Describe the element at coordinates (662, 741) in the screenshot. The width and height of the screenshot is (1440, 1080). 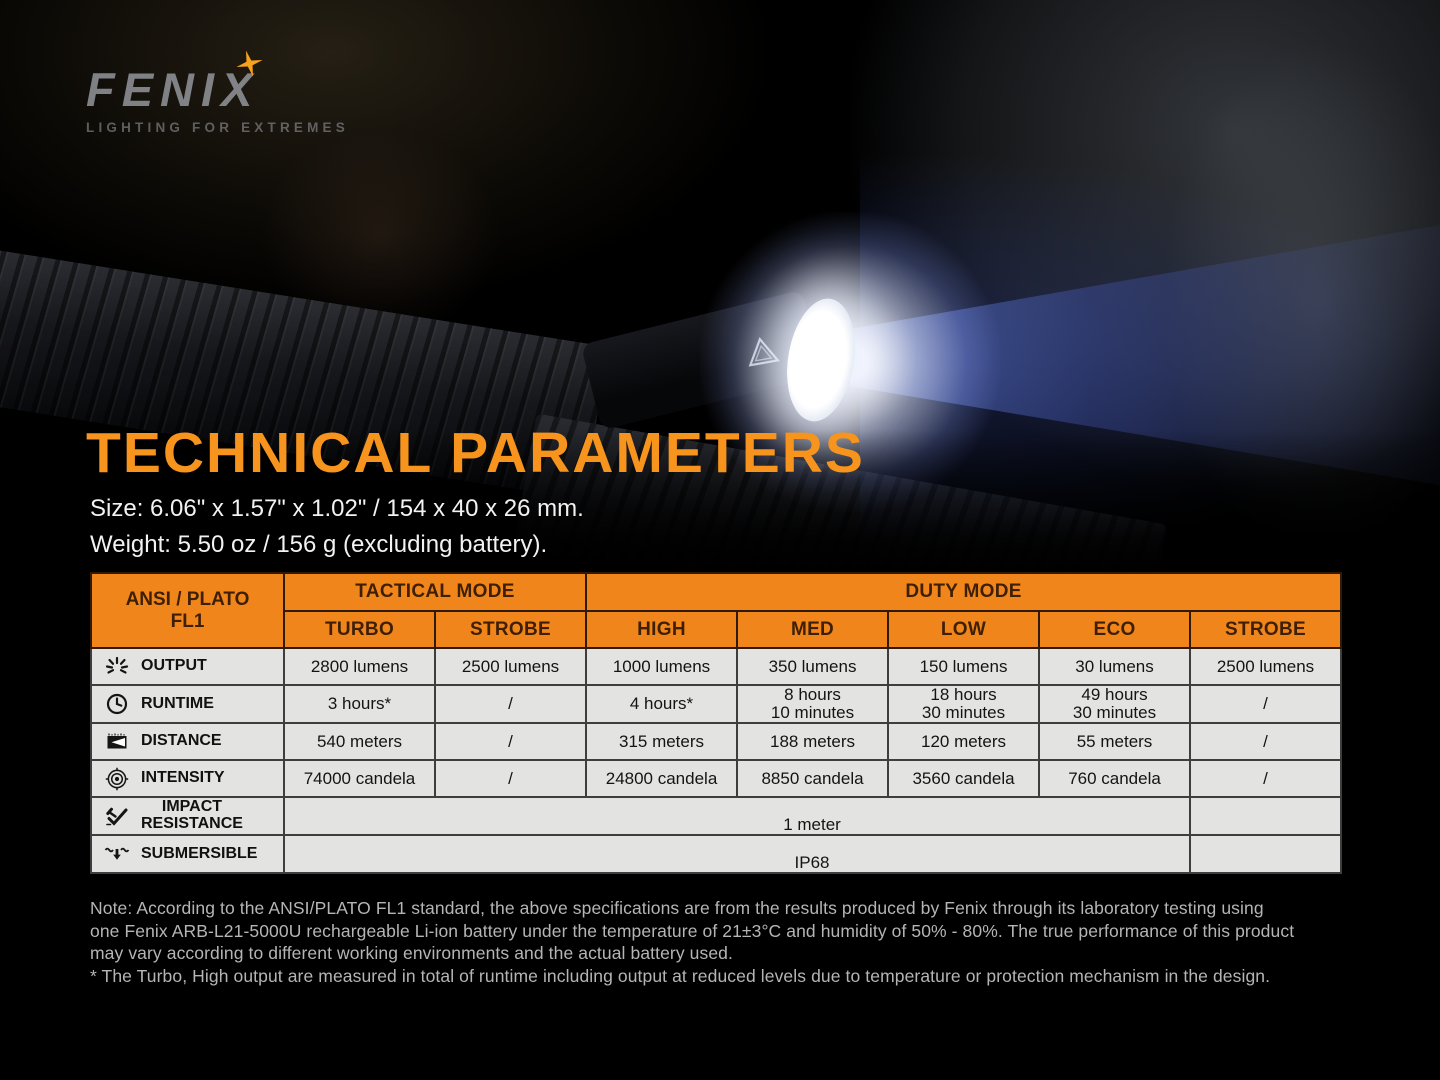
I see `spec-value: 315 meters` at that location.